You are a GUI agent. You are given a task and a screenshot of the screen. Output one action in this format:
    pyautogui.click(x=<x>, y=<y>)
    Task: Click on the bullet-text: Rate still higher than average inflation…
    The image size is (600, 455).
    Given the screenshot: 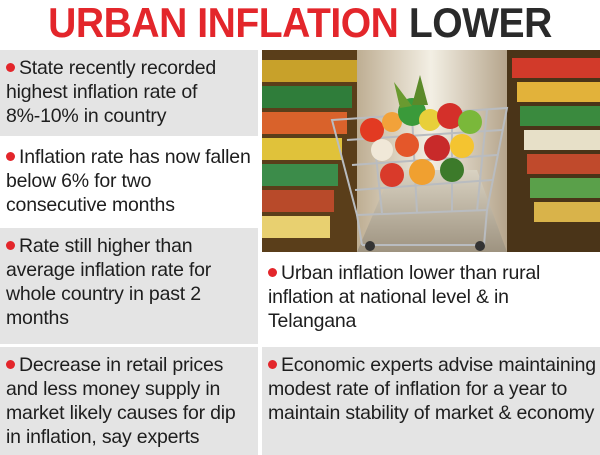 What is the action you would take?
    pyautogui.click(x=109, y=282)
    